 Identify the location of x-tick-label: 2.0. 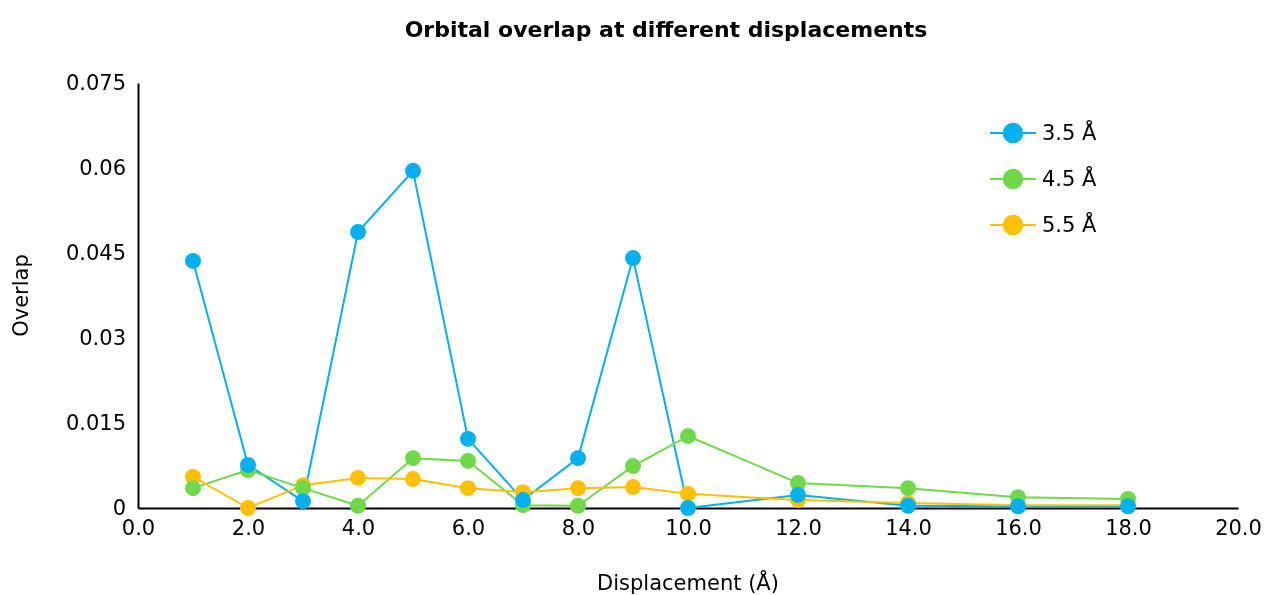
(248, 527).